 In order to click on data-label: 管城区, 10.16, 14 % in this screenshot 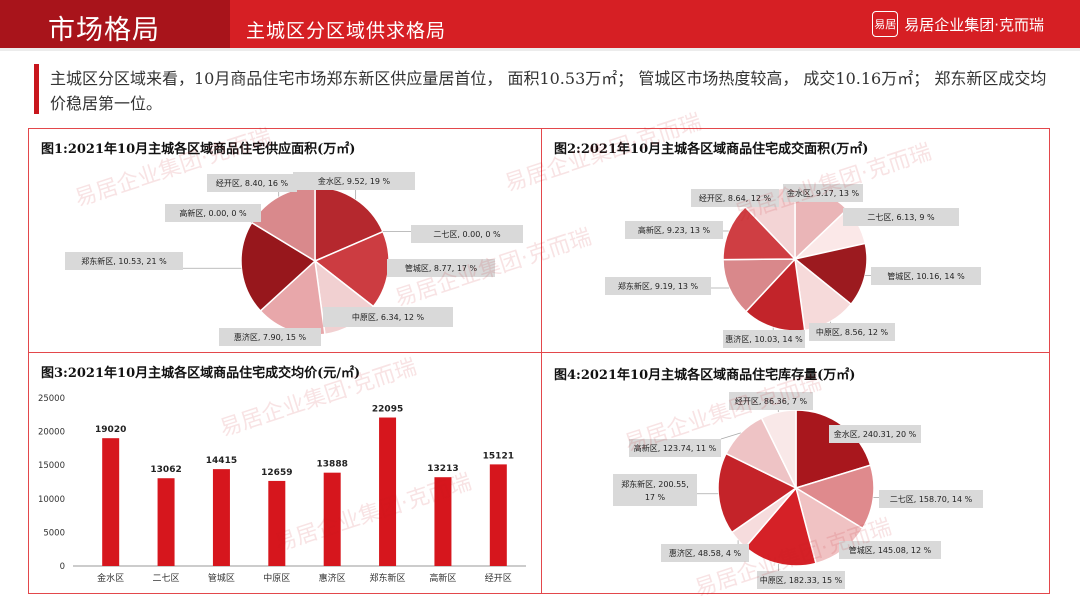, I will do `click(926, 276)`.